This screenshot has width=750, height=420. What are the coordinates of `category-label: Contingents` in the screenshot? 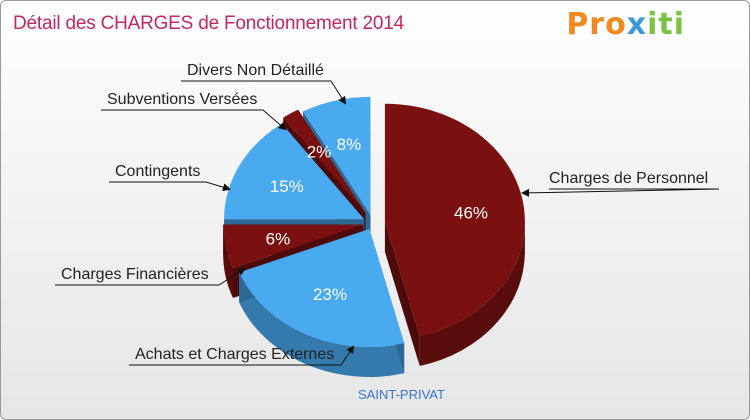 It's located at (157, 171).